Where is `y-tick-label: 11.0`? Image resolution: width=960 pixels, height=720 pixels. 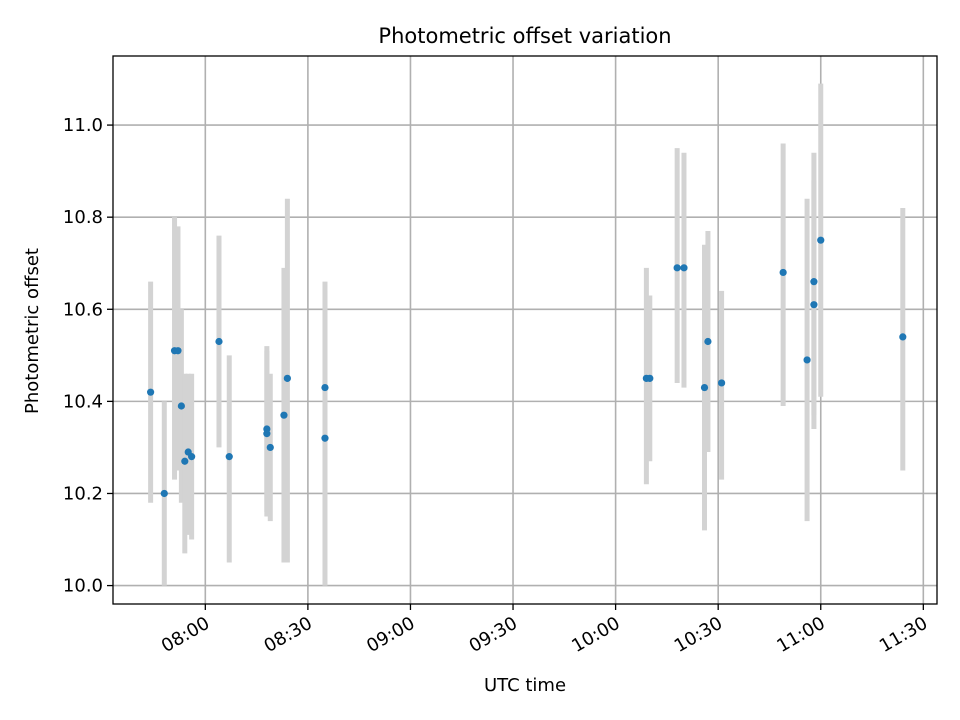
y-tick-label: 11.0 is located at coordinates (83, 125).